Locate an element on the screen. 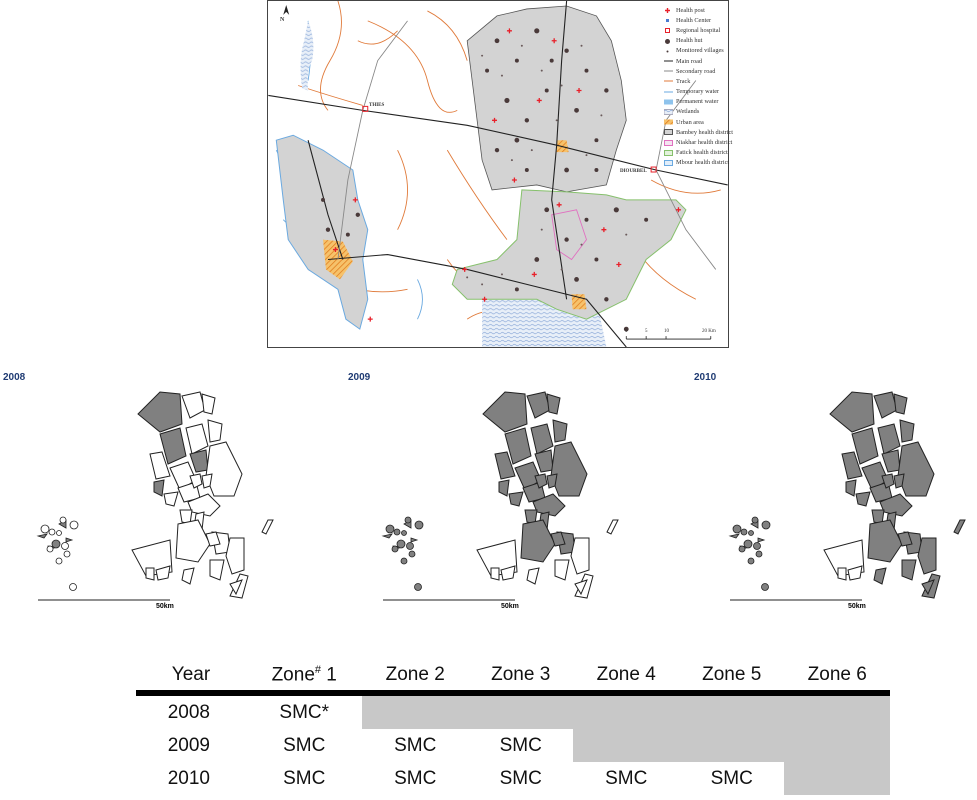 The image size is (977, 800). scale-label-0: 0 is located at coordinates (626, 331).